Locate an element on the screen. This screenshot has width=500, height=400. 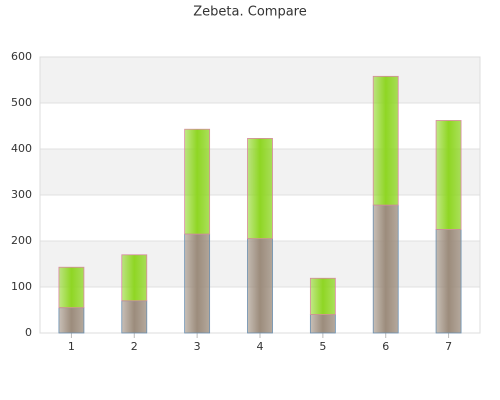
chart-title: Zebeta. Compare is located at coordinates (249, 12).